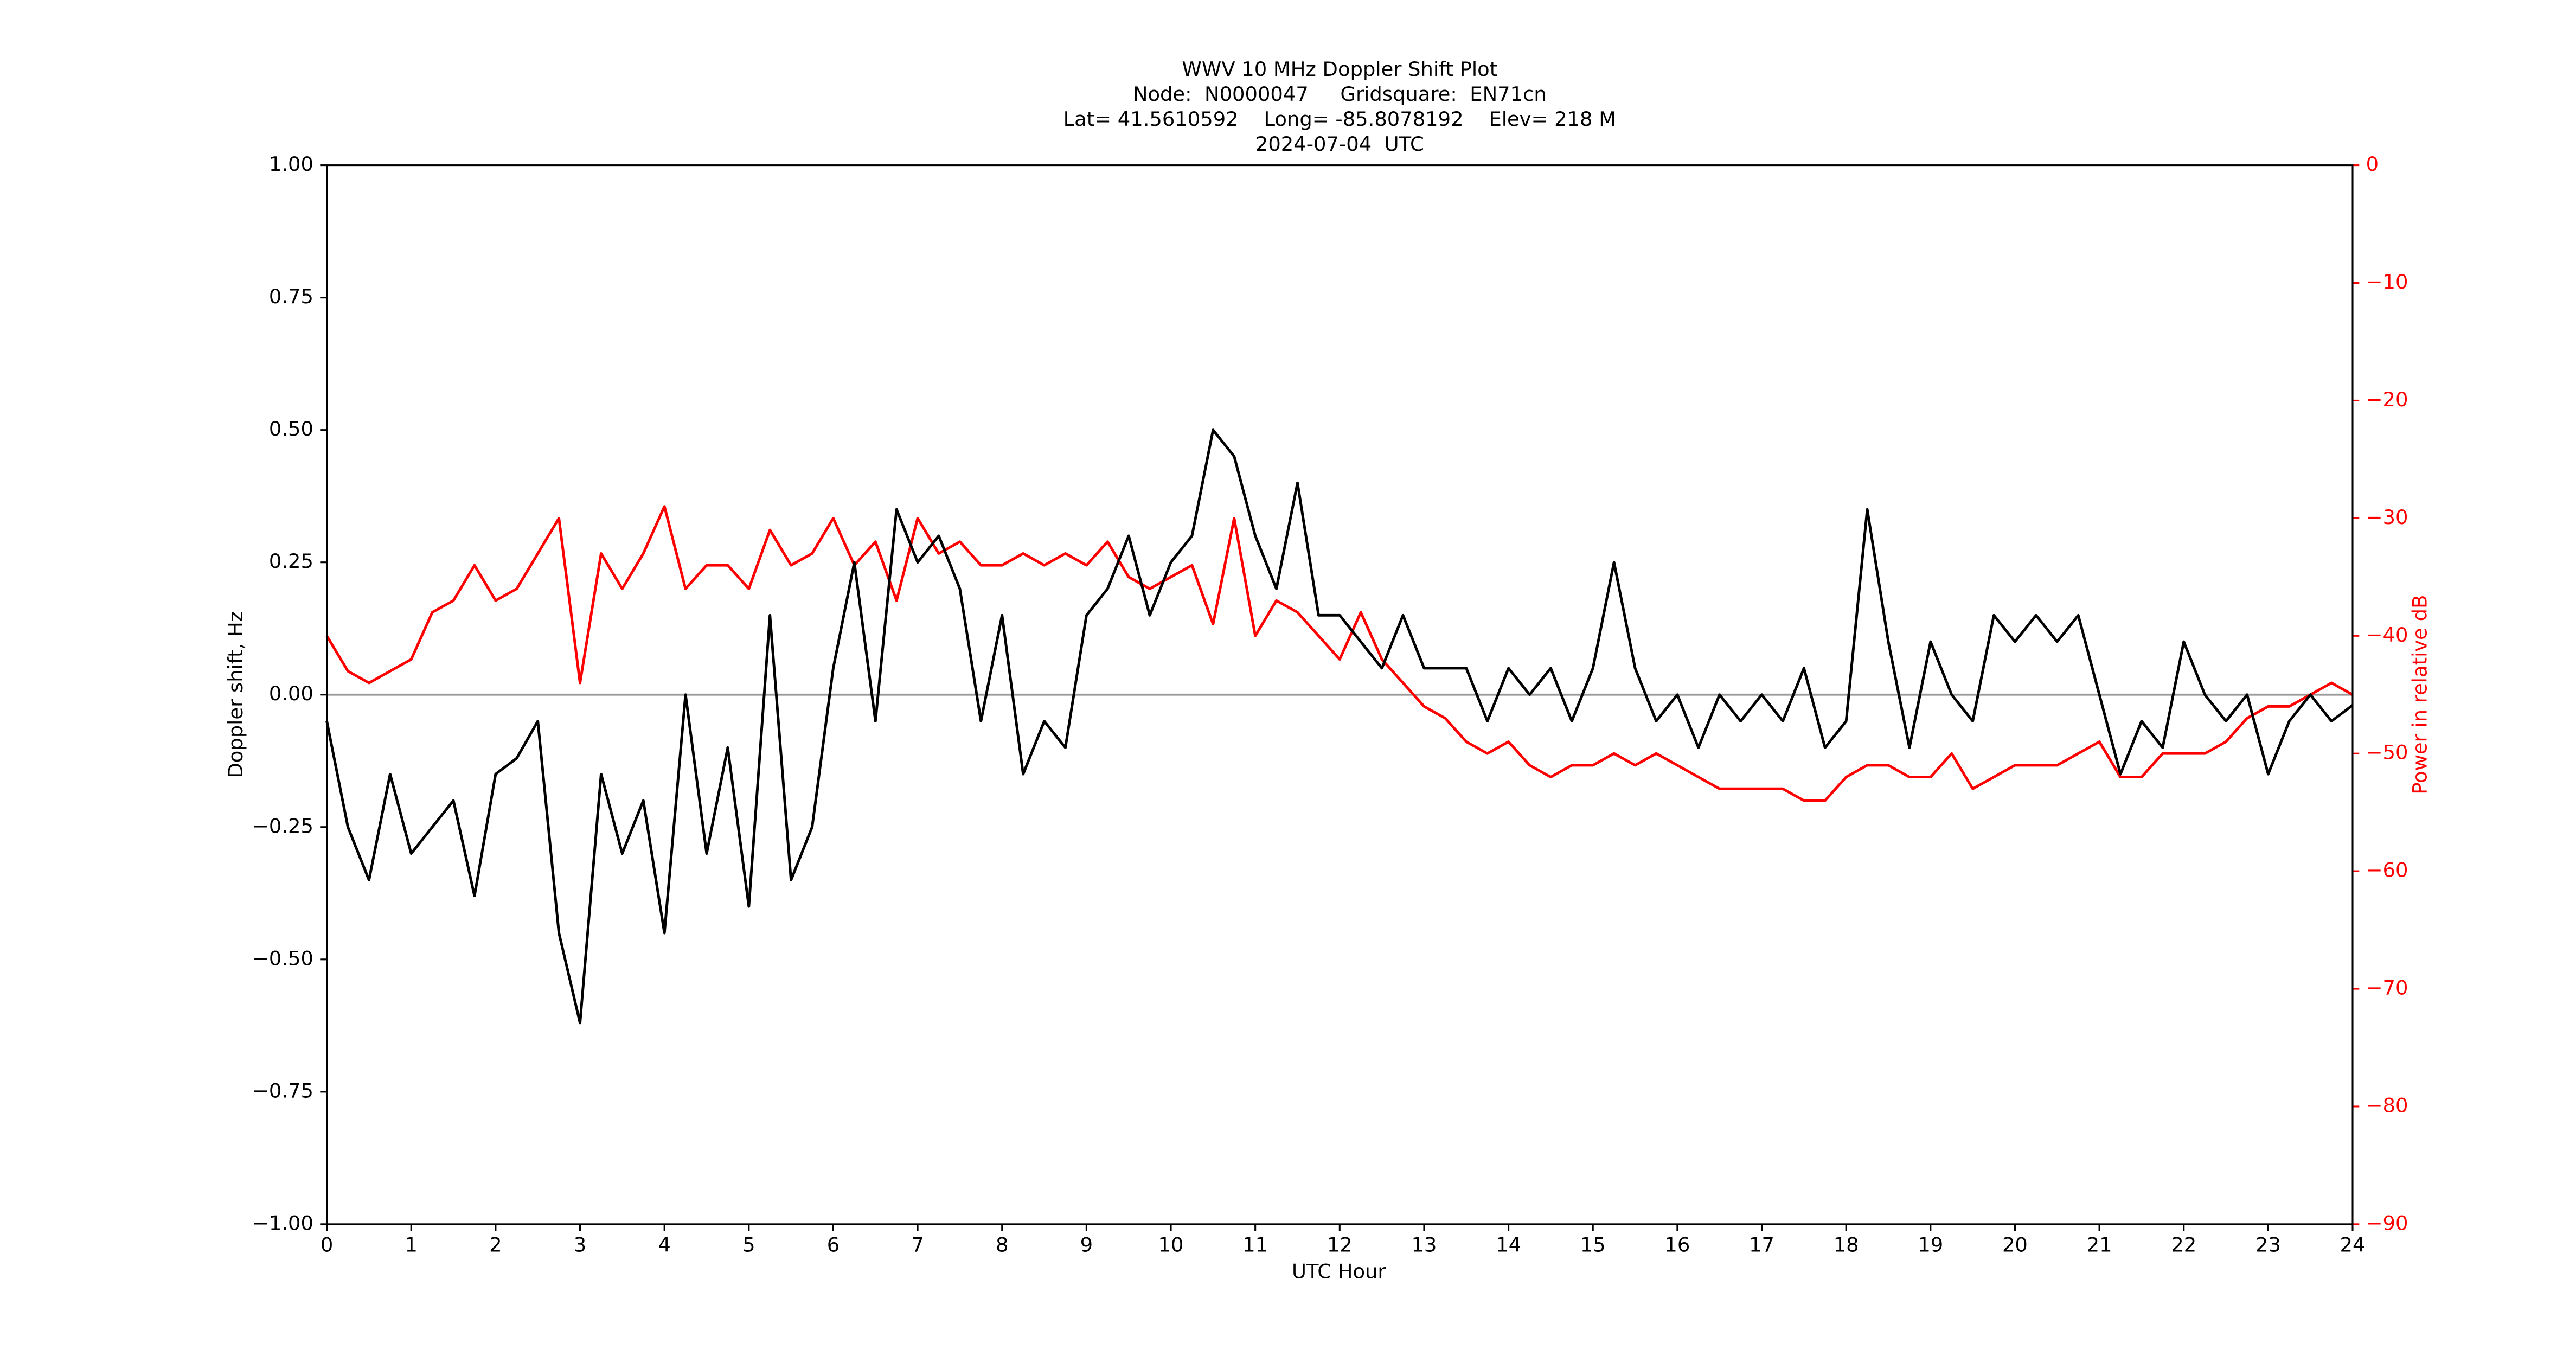 This screenshot has height=1356, width=2576. What do you see at coordinates (1593, 1244) in the screenshot?
I see `x-tick-label: 15` at bounding box center [1593, 1244].